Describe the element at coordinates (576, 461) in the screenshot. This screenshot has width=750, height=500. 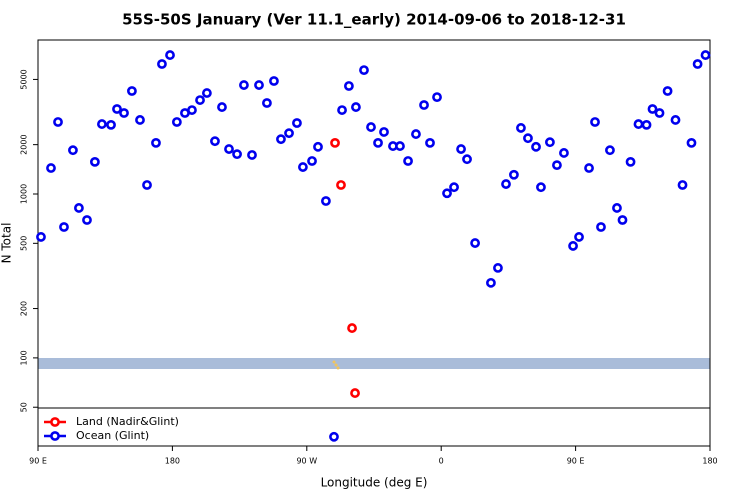
I see `x-tick-label: 90 E` at that location.